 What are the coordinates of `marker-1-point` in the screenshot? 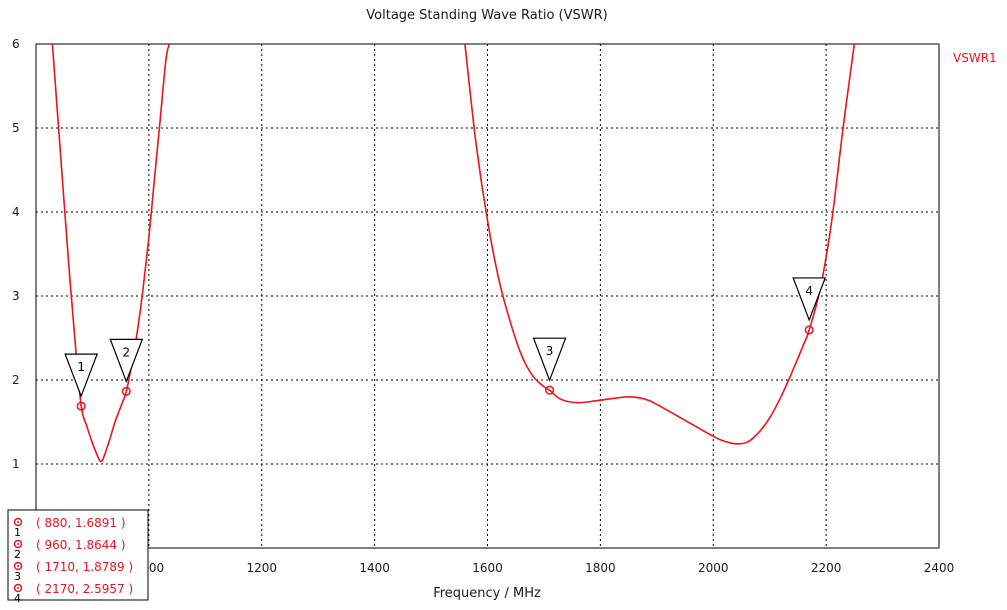 It's located at (81, 406).